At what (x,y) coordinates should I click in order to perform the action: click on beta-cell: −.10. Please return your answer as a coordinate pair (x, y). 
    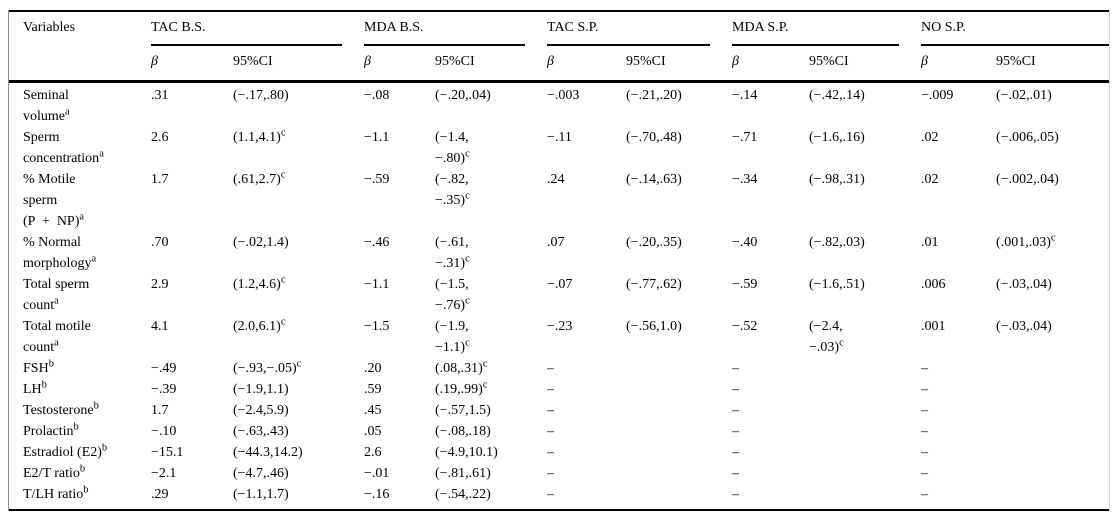
    Looking at the image, I should click on (164, 431).